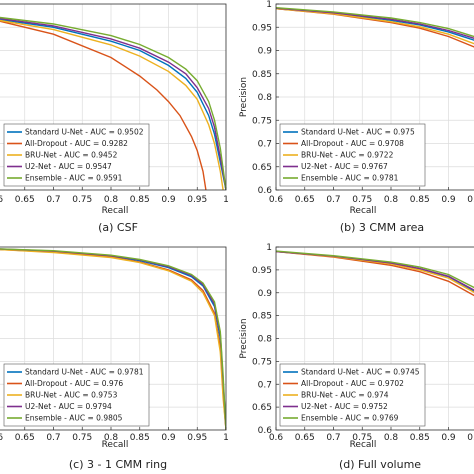  I want to click on legend-entry-4: U2-Net - AUC = 0.9752, so click(344, 406).